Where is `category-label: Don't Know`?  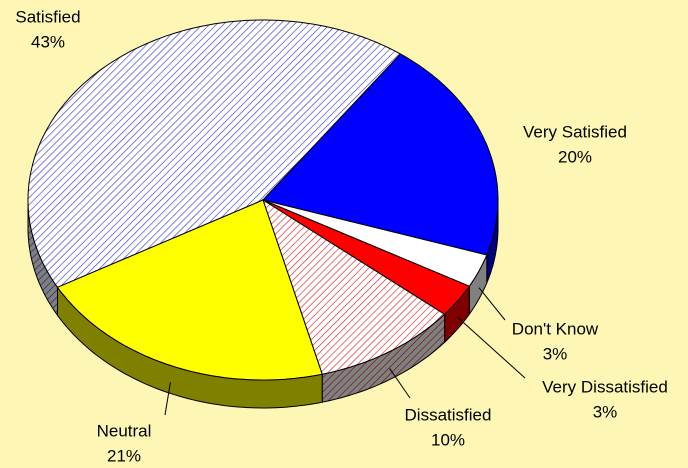 category-label: Don't Know is located at coordinates (555, 328).